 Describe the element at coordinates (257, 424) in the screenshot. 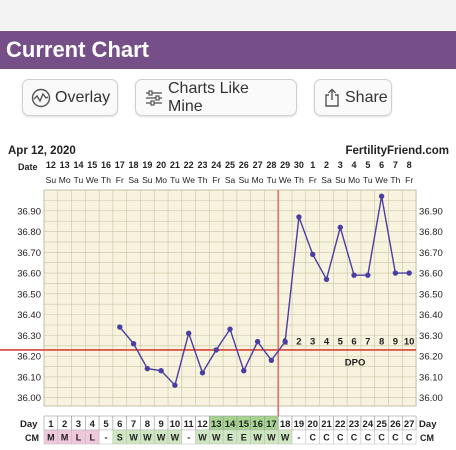

I see `day-number: 16` at that location.